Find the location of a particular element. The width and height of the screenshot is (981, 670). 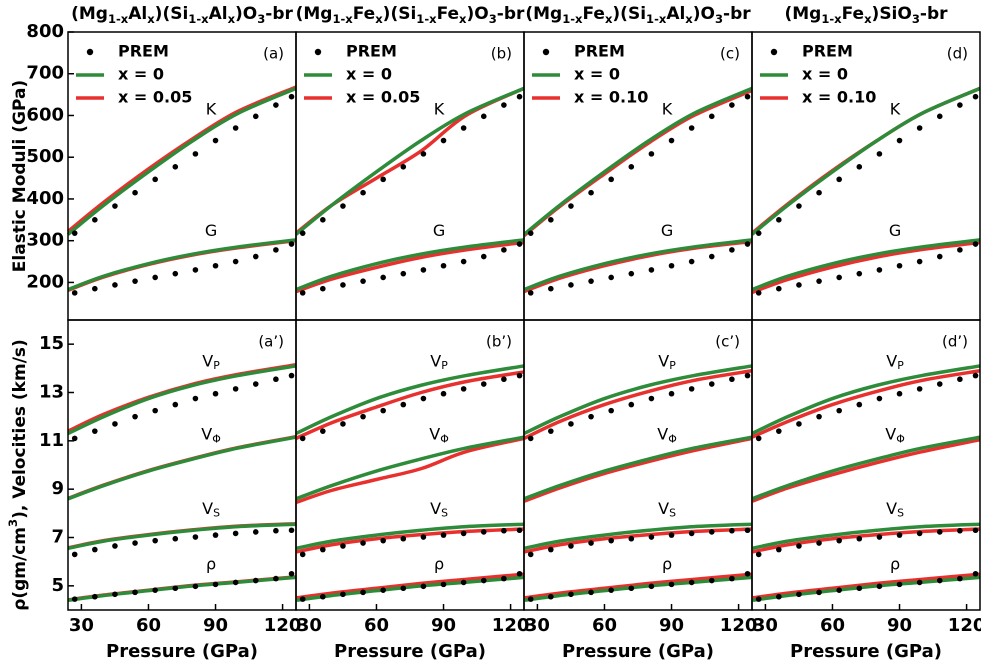

panel-title: (Mg1-xAlx)(Si1-xAlx)O3-br is located at coordinates (182, 15).